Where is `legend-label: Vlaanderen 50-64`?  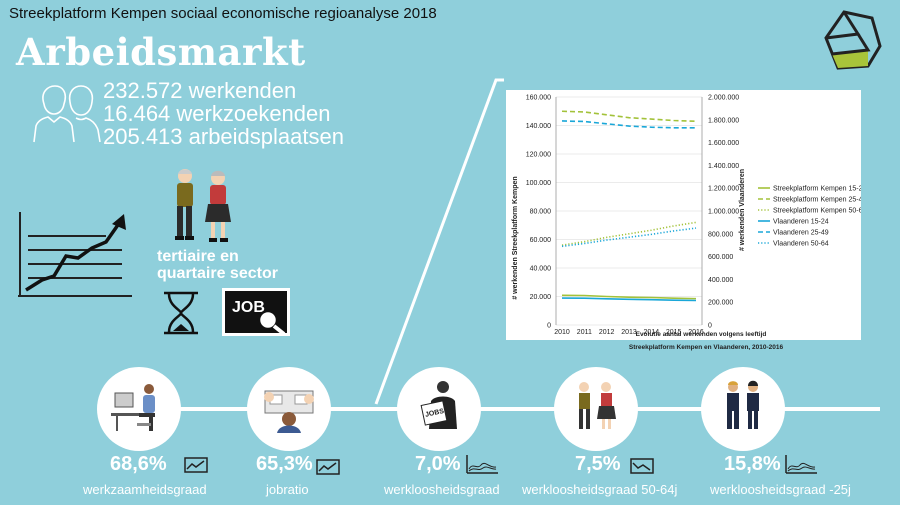
legend-label: Vlaanderen 50-64 is located at coordinates (801, 244).